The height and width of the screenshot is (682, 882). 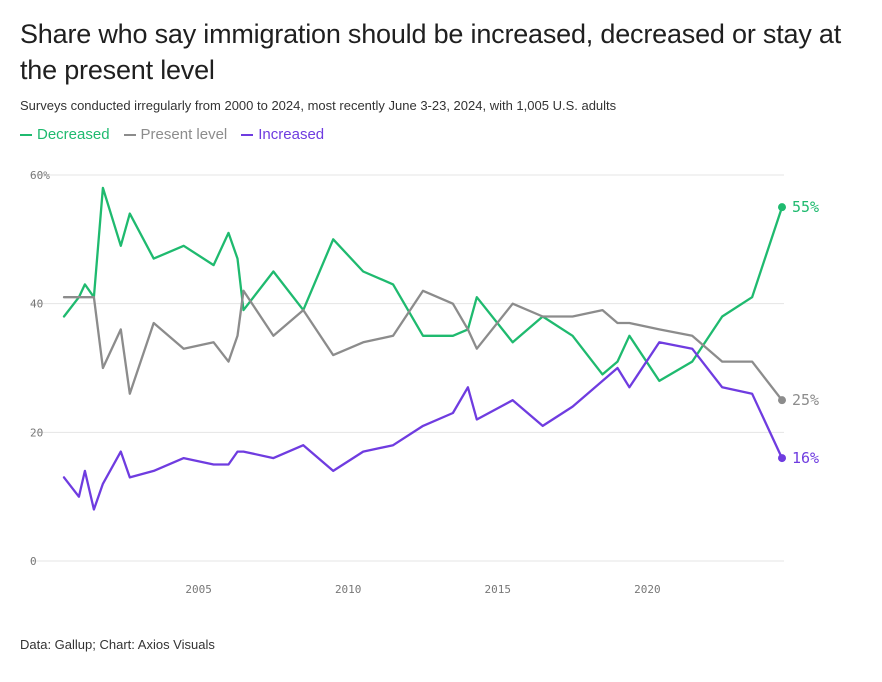 I want to click on end-label-increased: 16%, so click(x=805, y=458).